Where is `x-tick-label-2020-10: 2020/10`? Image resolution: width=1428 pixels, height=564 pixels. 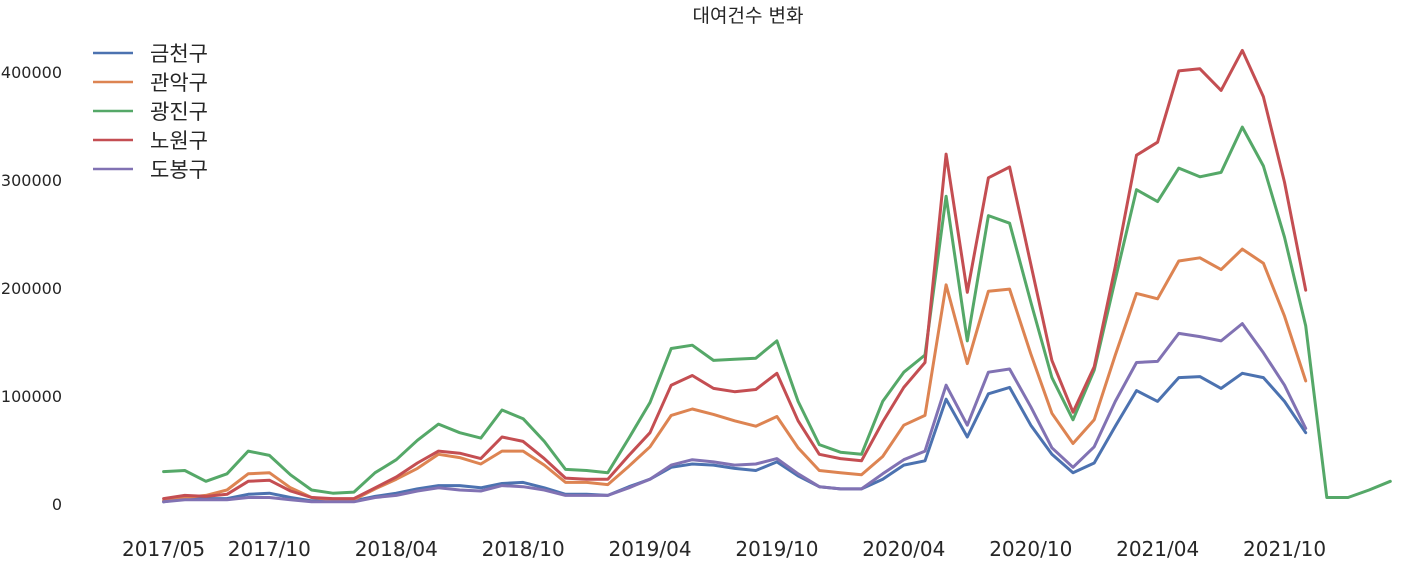 x-tick-label-2020-10: 2020/10 is located at coordinates (1030, 549).